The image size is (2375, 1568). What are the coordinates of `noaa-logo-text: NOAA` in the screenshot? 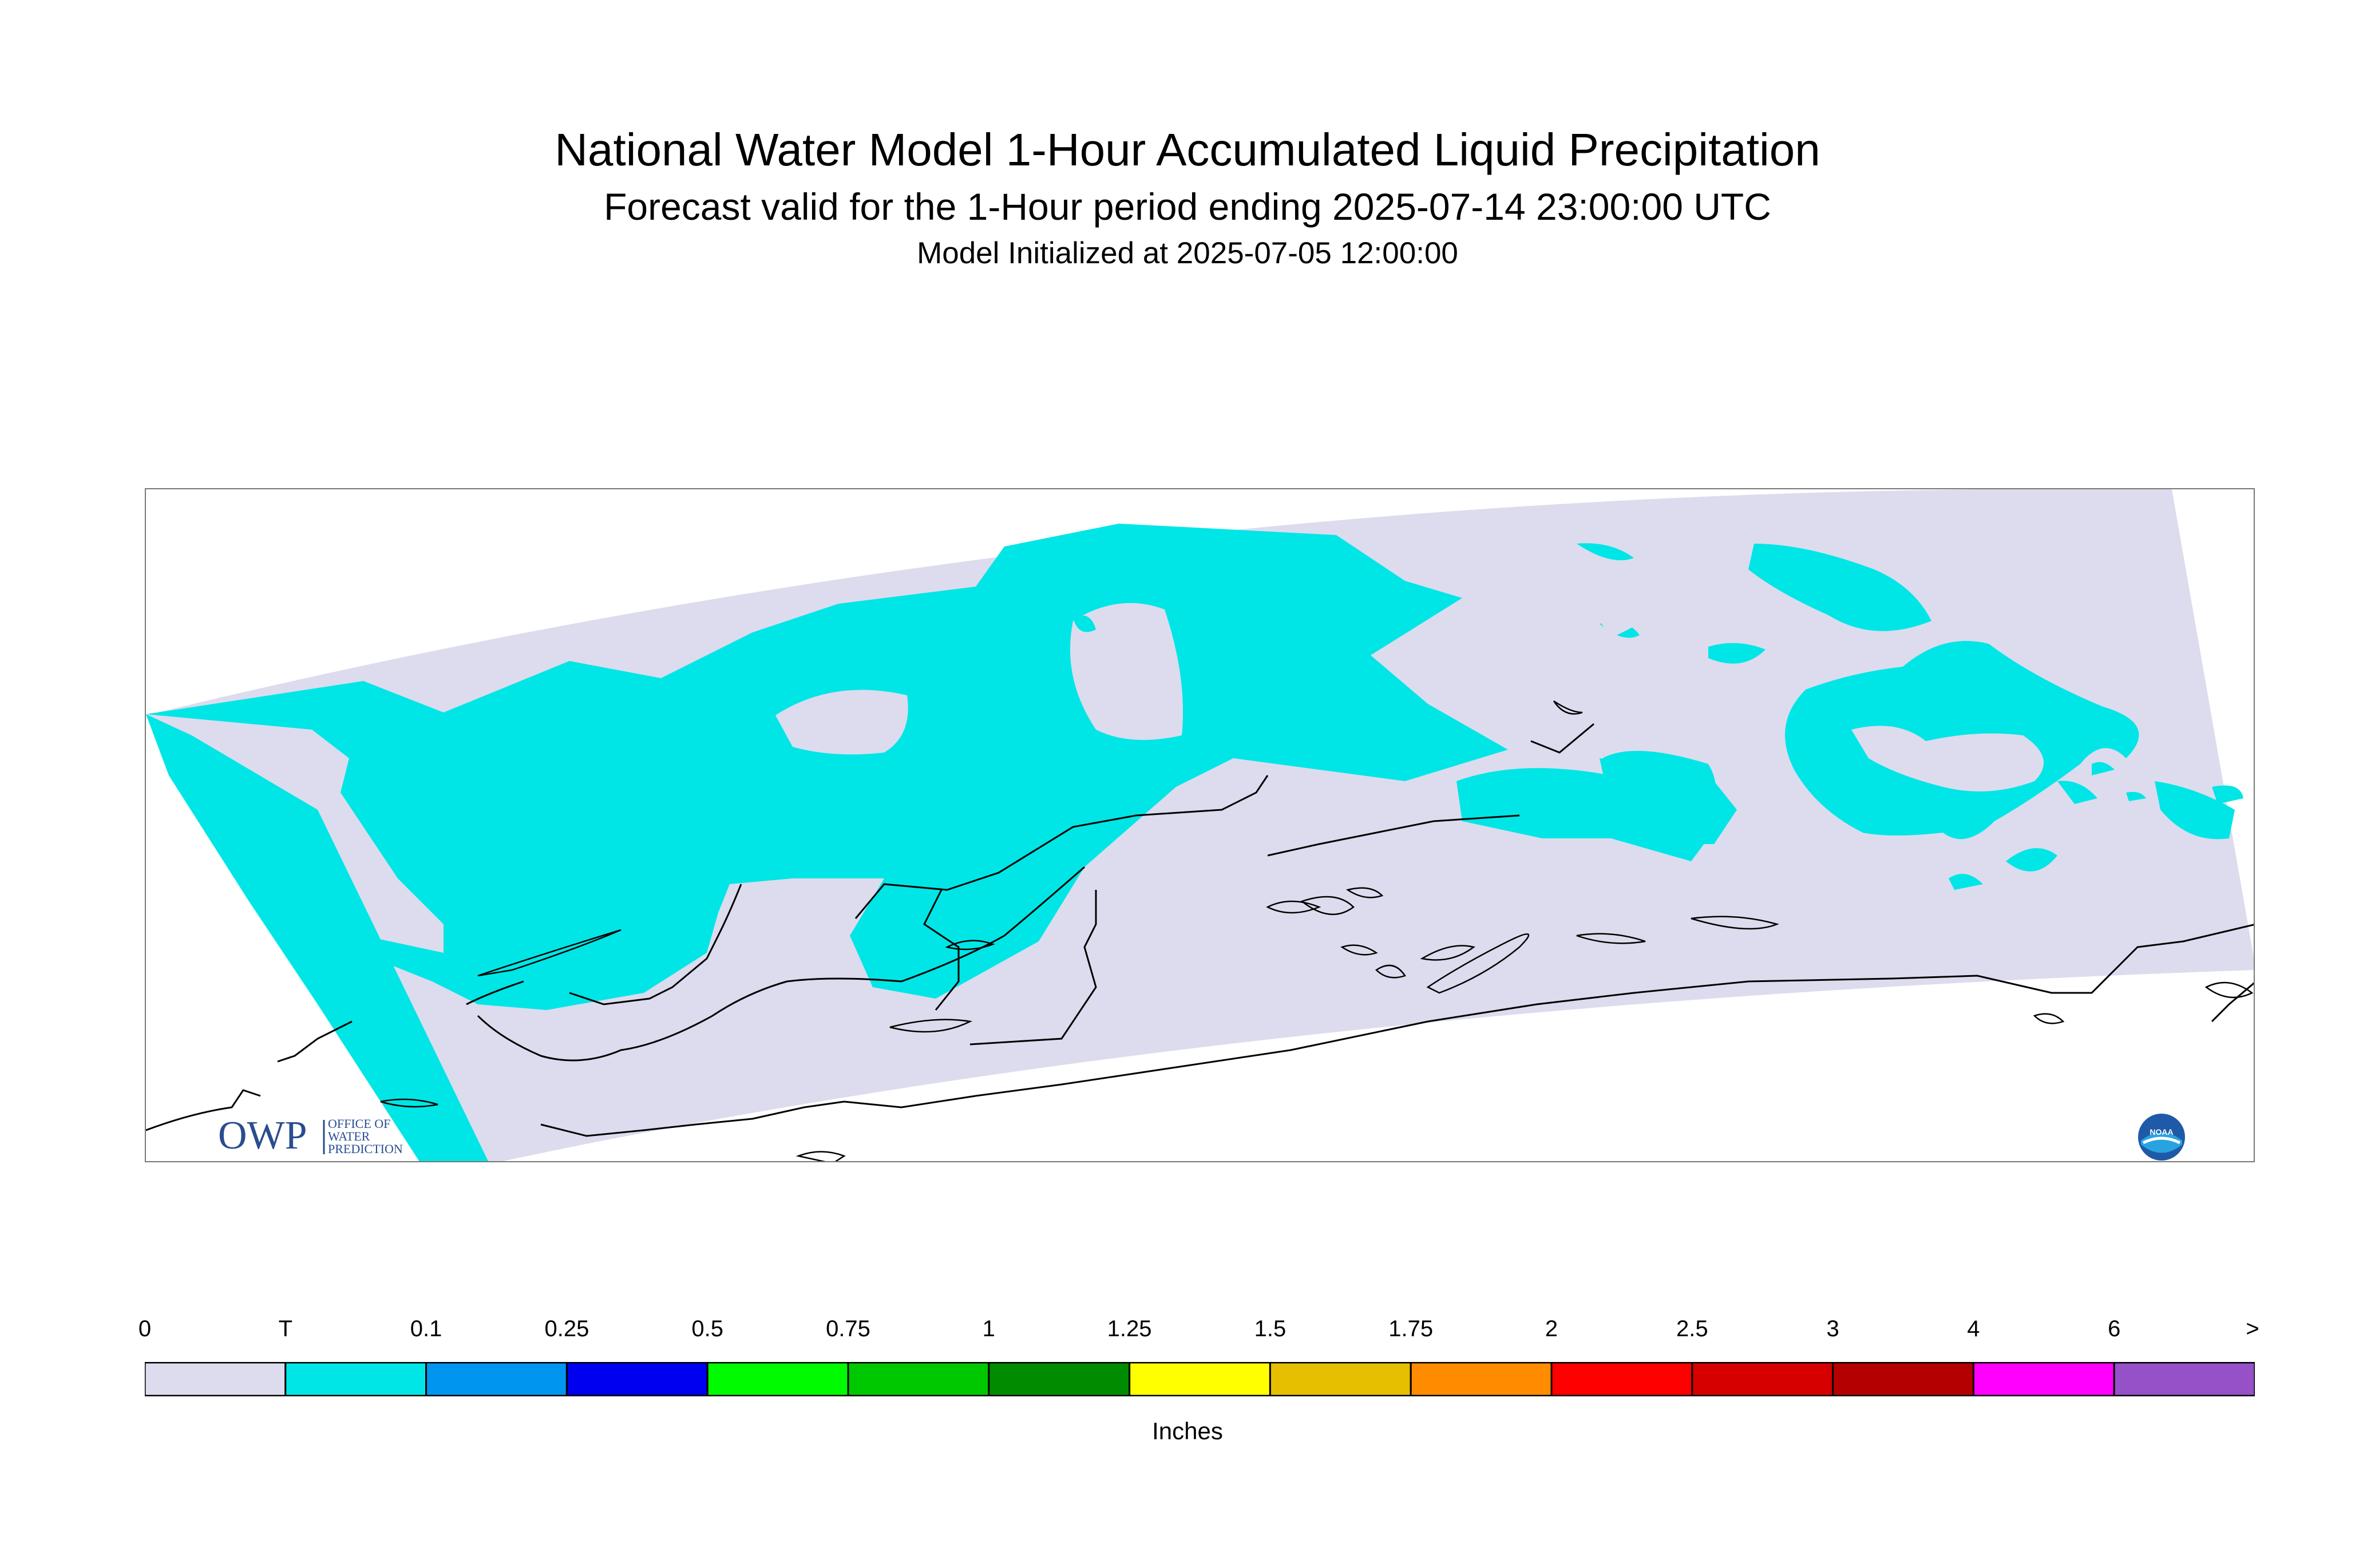 It's located at (2161, 1132).